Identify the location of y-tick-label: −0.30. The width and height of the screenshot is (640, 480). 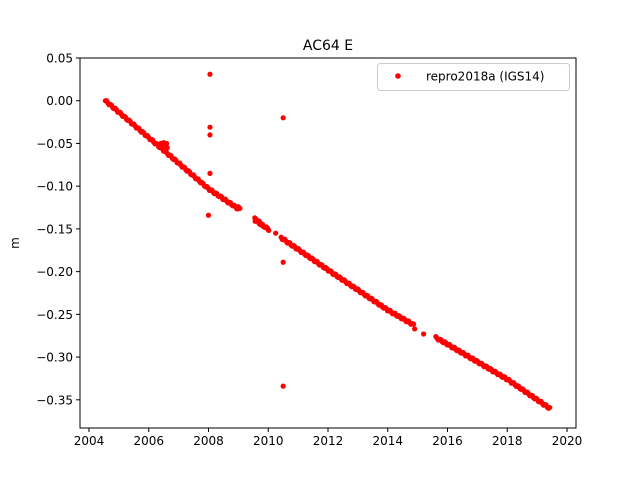
(54, 358).